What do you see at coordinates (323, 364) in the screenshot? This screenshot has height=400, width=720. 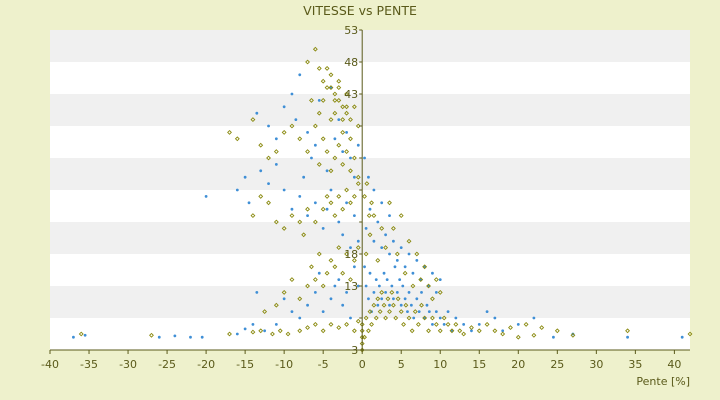 I see `x-tick-label: -5` at bounding box center [323, 364].